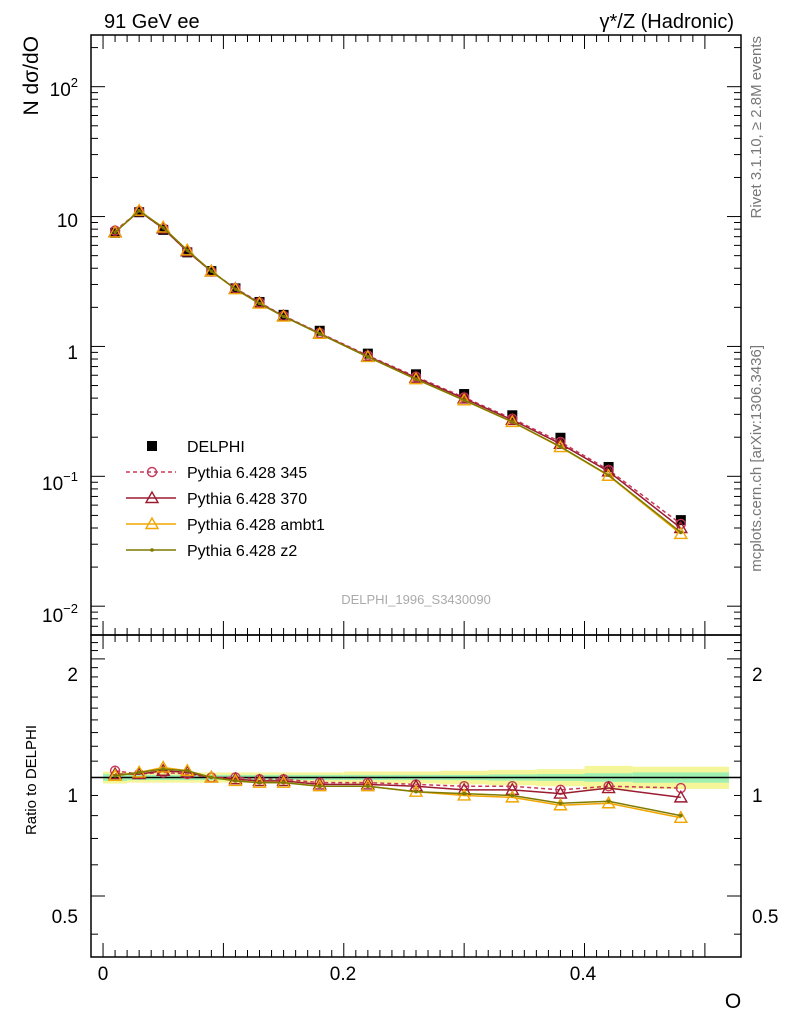 The height and width of the screenshot is (1024, 786). What do you see at coordinates (242, 551) in the screenshot?
I see `legend-label: Pythia 6.428 z2` at bounding box center [242, 551].